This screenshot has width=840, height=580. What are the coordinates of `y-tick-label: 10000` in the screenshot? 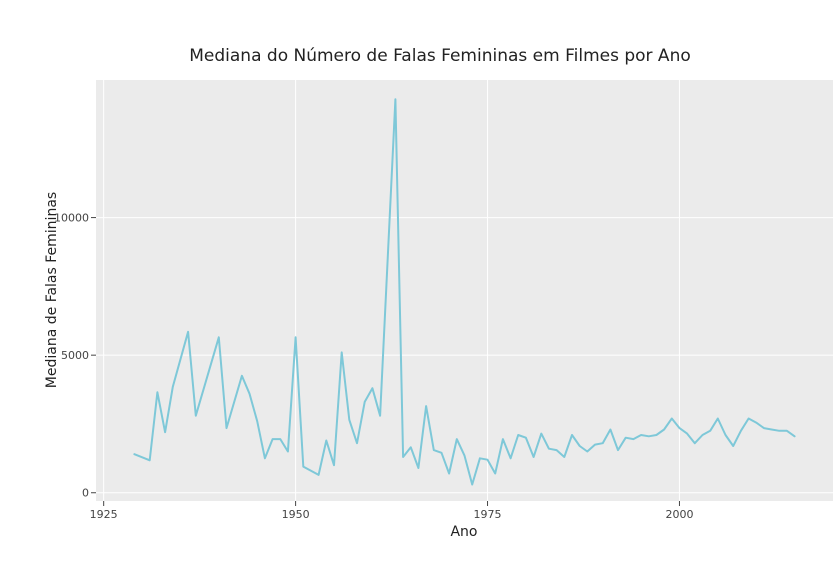 It's located at (71, 218).